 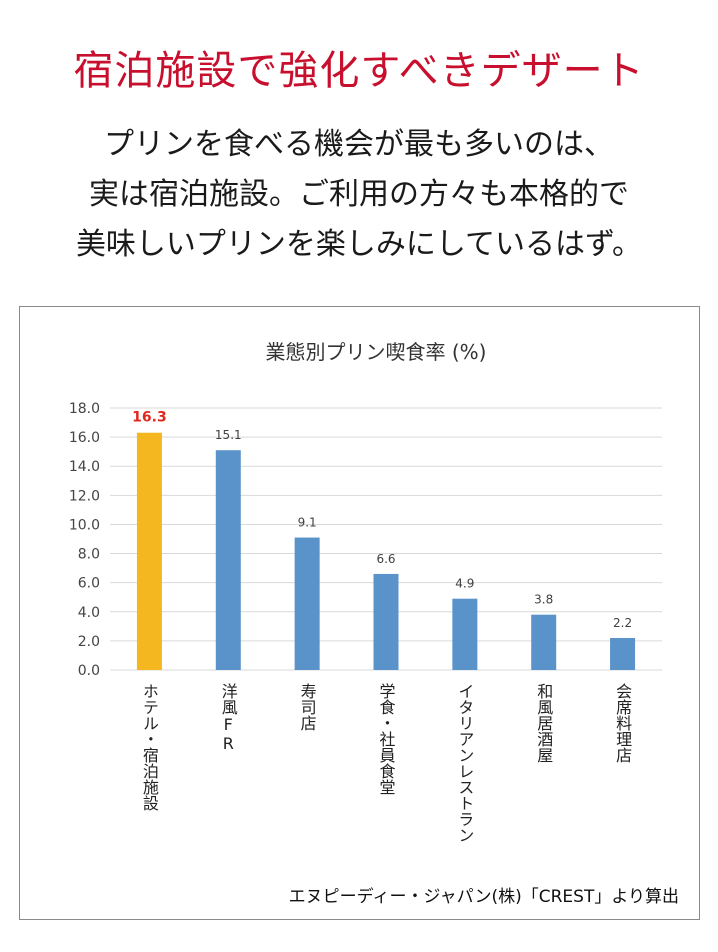 What do you see at coordinates (84, 409) in the screenshot?
I see `y-tick-label: 18.0` at bounding box center [84, 409].